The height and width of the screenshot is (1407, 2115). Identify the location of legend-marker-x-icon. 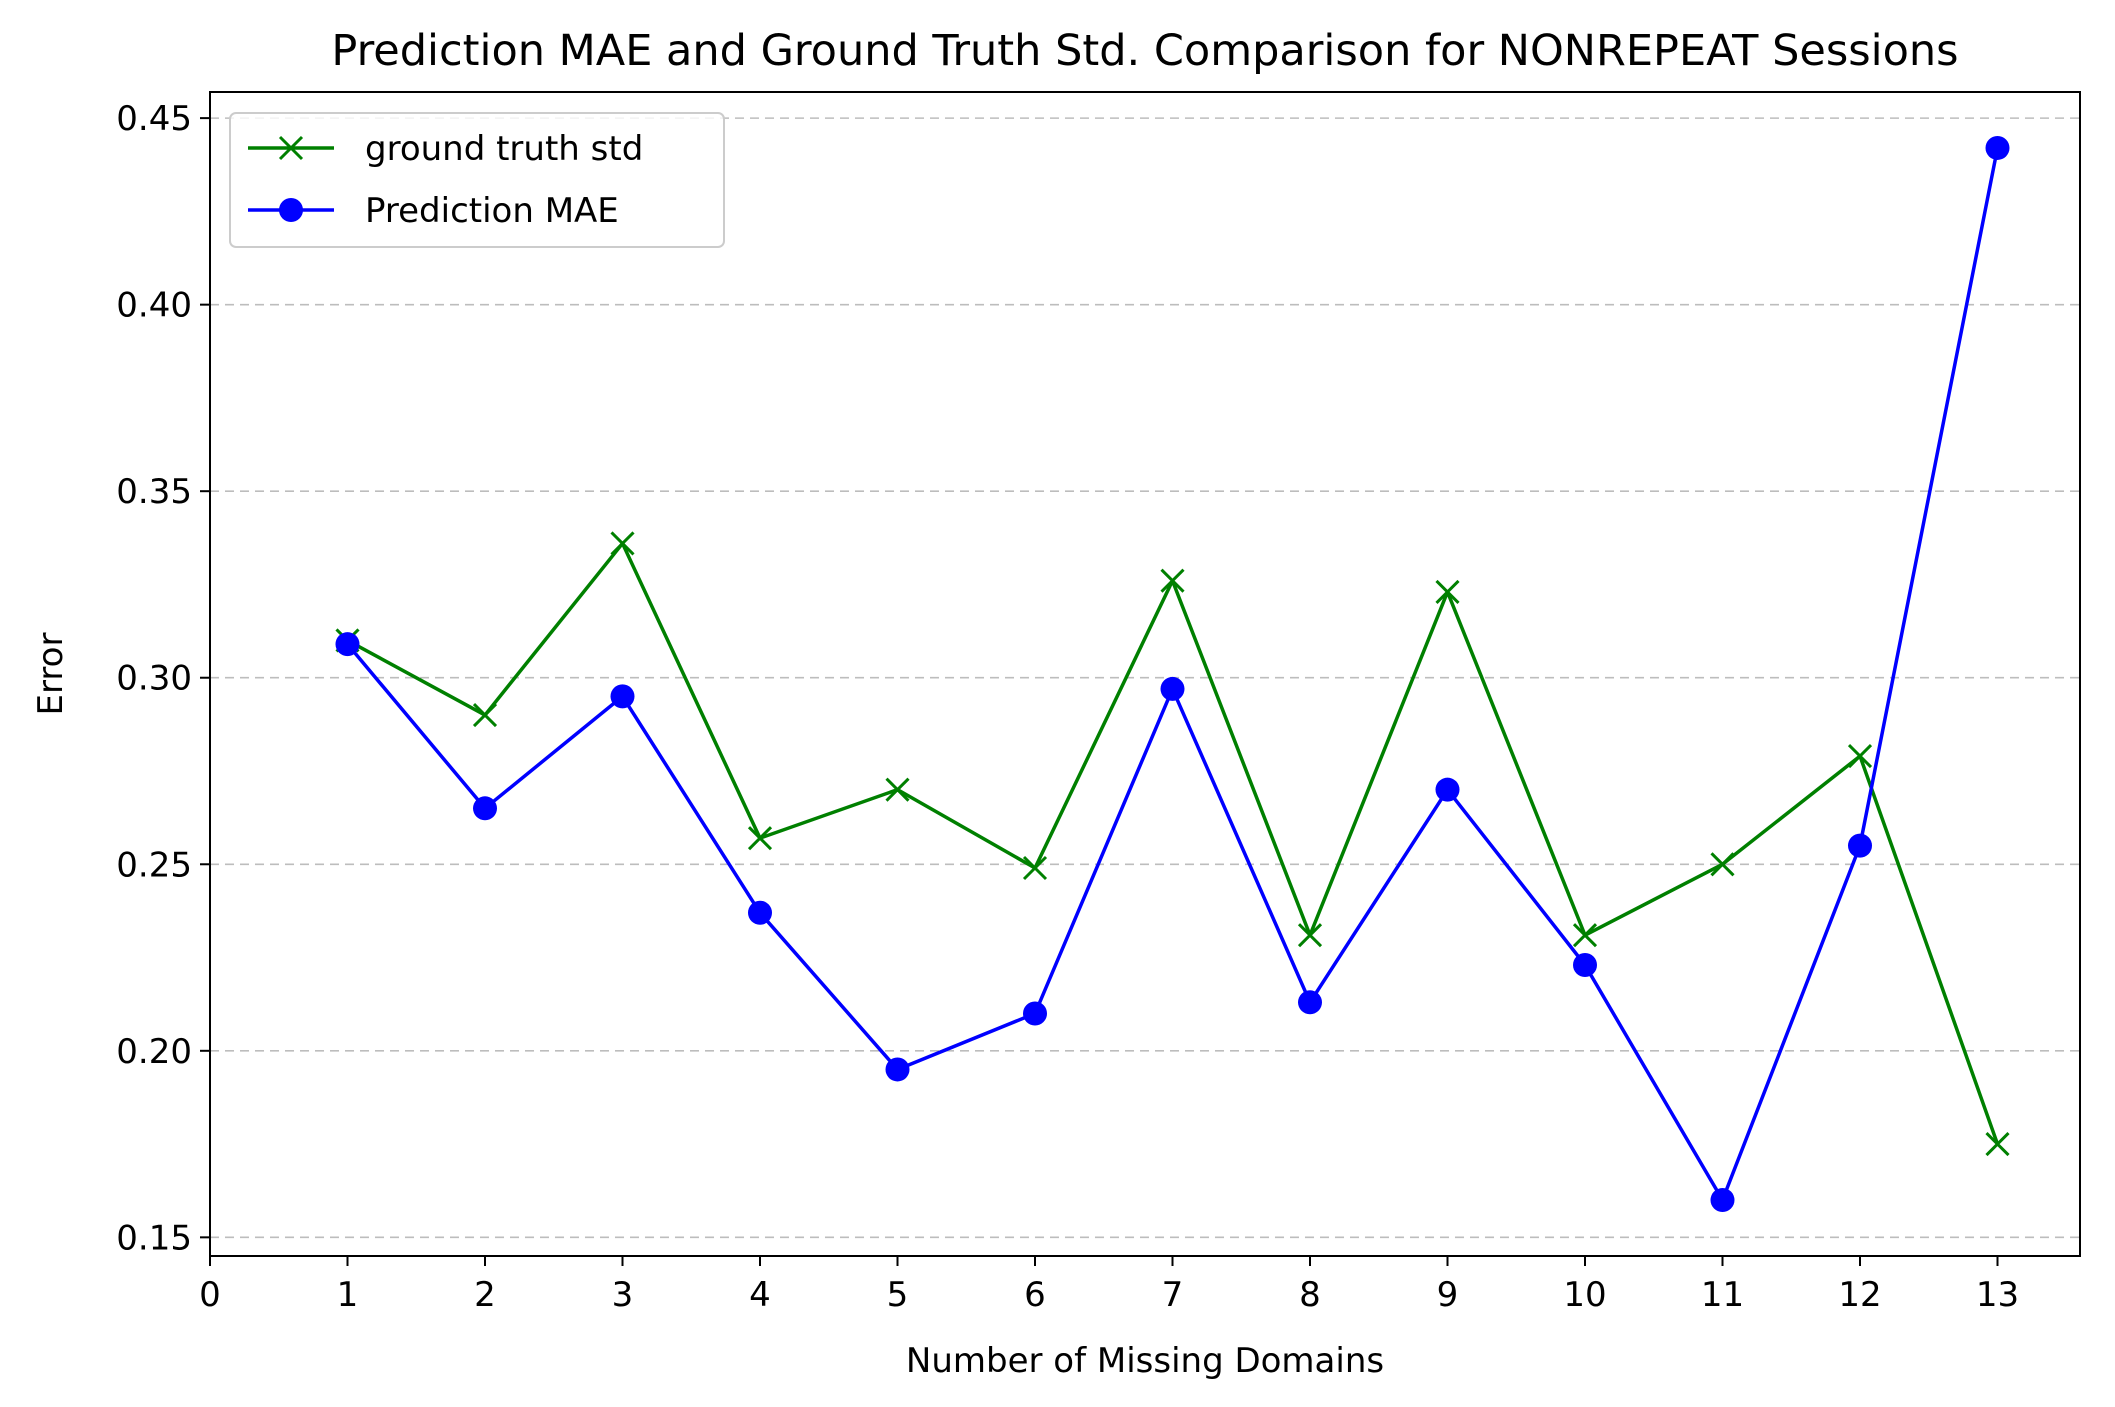
(291, 148).